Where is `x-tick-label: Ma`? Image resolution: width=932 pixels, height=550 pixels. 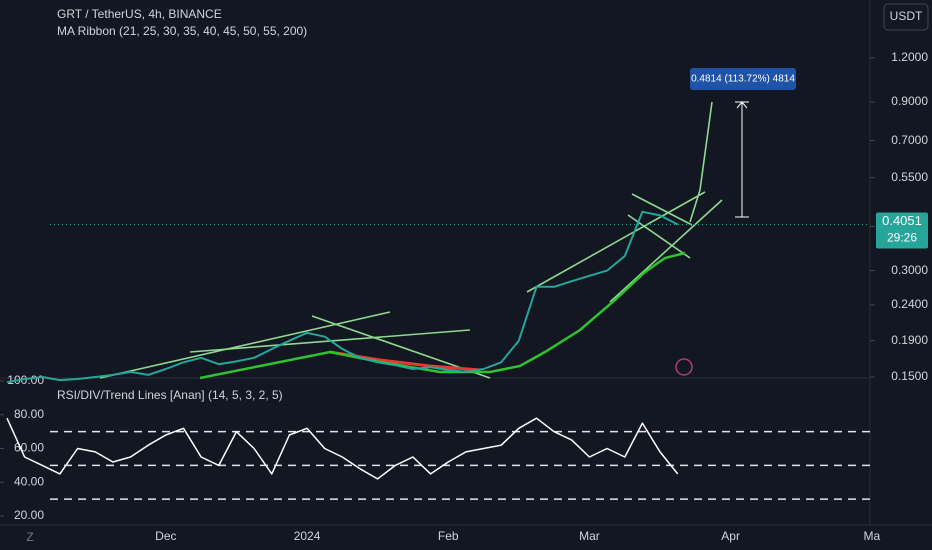 x-tick-label: Ma is located at coordinates (872, 536).